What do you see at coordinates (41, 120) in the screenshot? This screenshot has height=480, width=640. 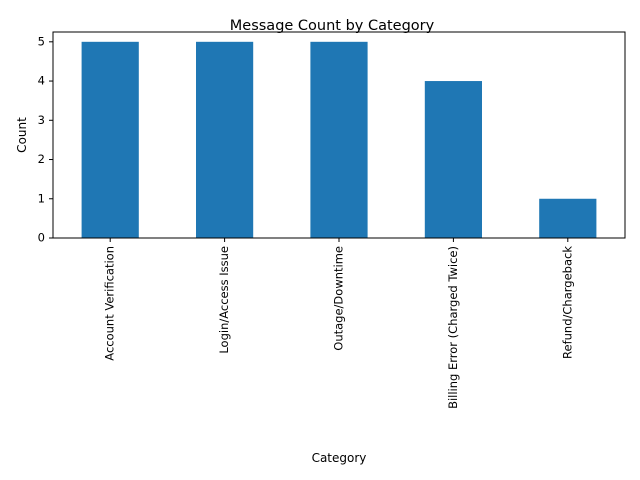 I see `y-tick-label: 3` at bounding box center [41, 120].